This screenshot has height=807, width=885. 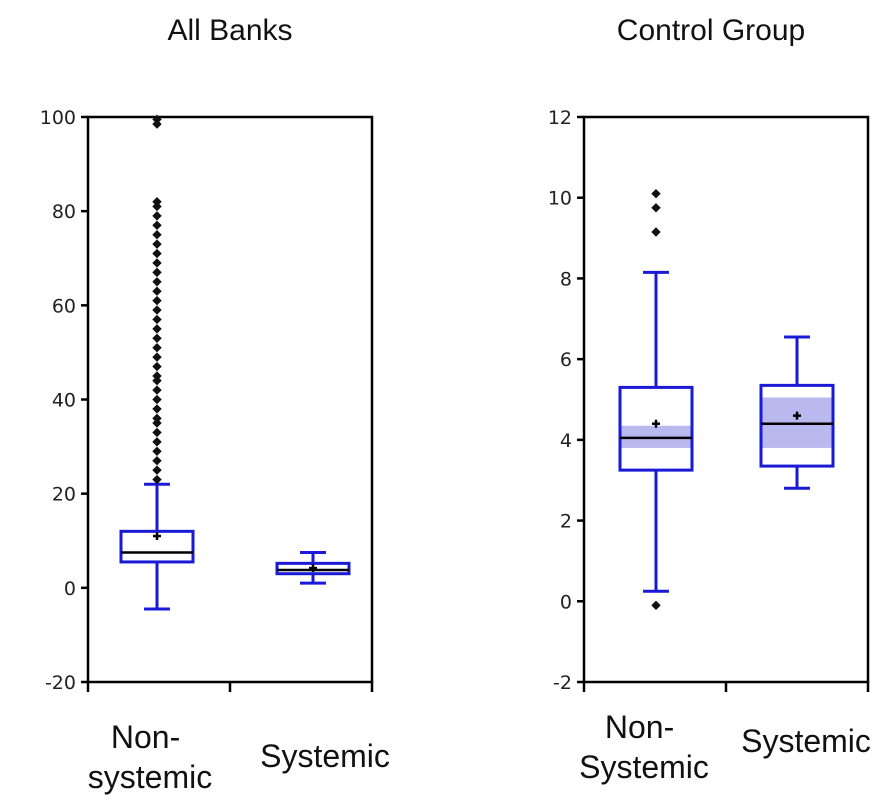 What do you see at coordinates (150, 757) in the screenshot?
I see `category-label-non-systemic: Non- systemic` at bounding box center [150, 757].